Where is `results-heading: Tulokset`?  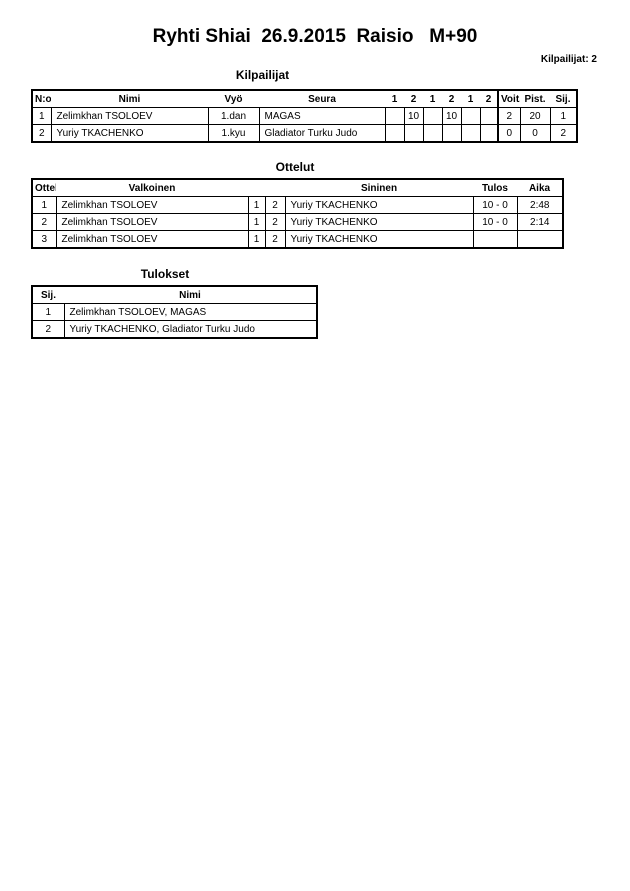 results-heading: Tulokset is located at coordinates (165, 274).